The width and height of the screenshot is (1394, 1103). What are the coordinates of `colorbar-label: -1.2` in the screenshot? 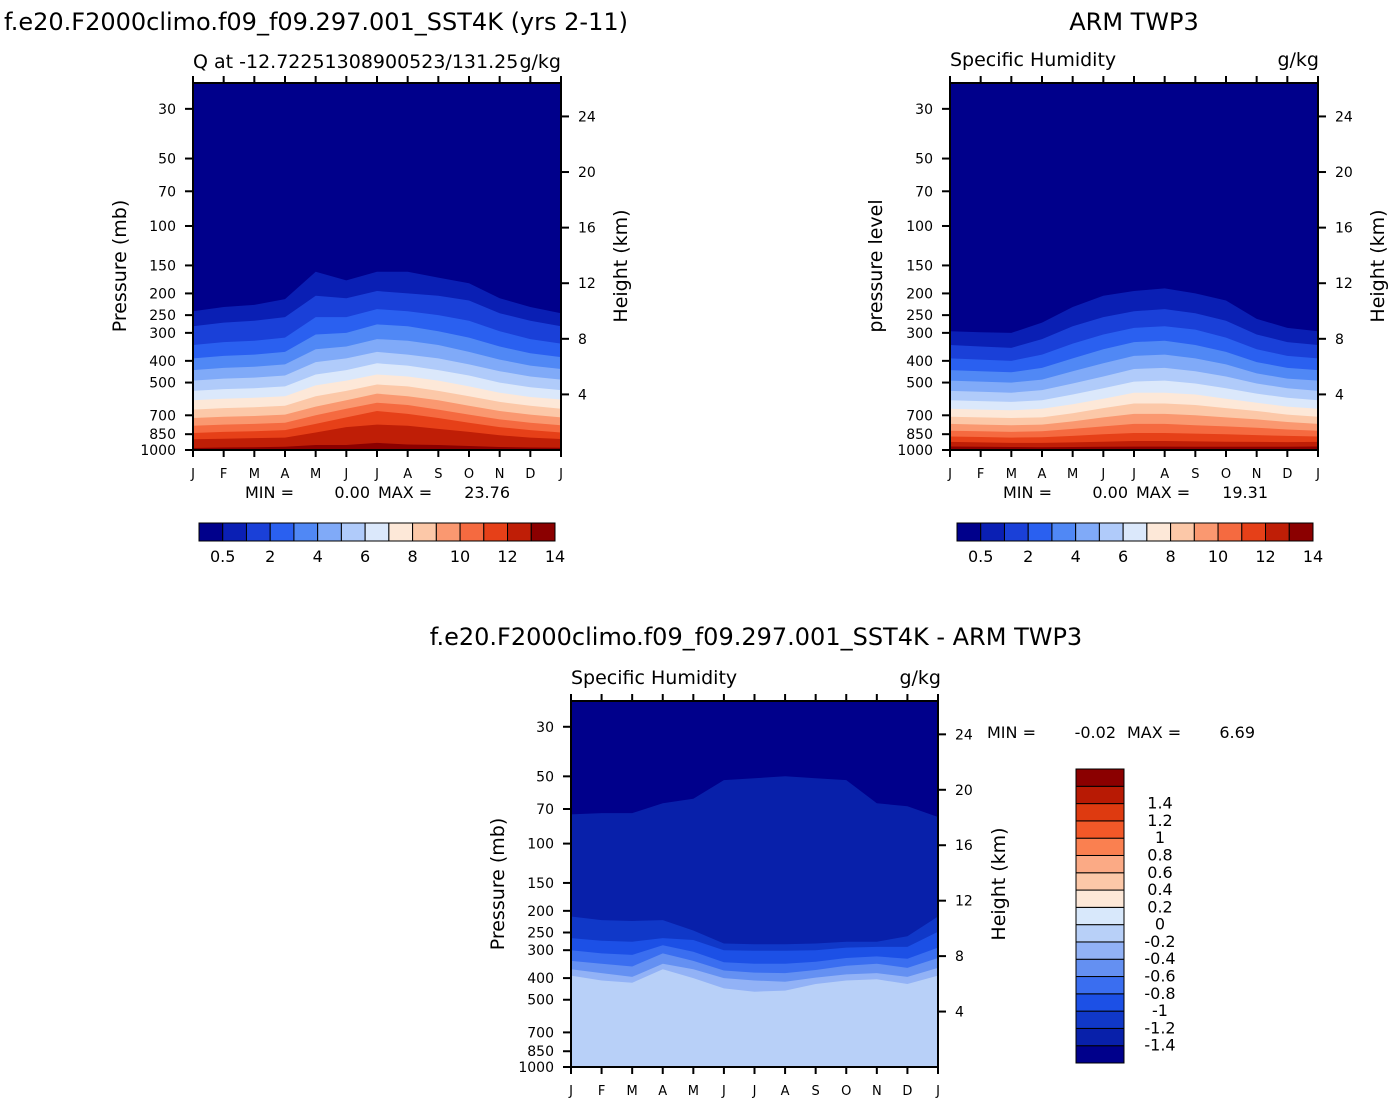 It's located at (1159, 1027).